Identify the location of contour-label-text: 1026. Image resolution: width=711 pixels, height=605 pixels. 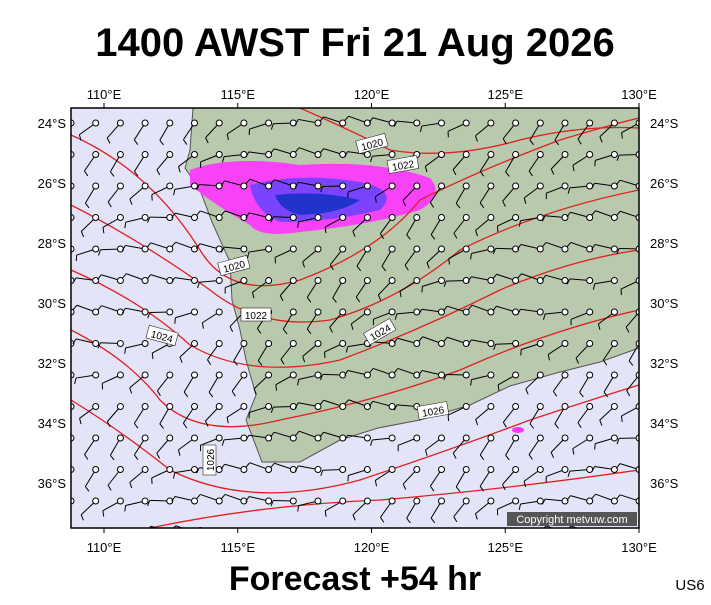
(211, 459).